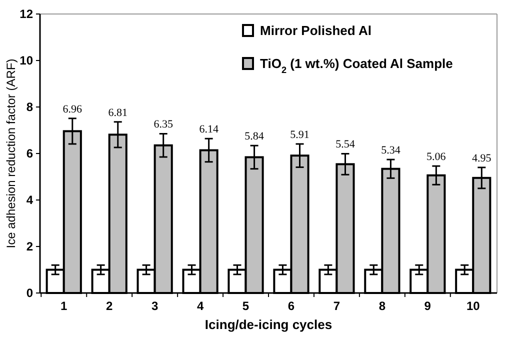  I want to click on y-tick-label: 12, so click(27, 14).